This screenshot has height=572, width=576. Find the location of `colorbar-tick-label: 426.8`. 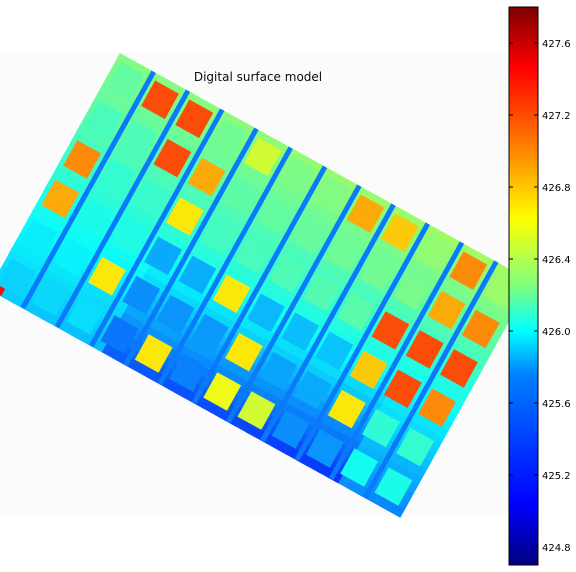

colorbar-tick-label: 426.8 is located at coordinates (556, 188).